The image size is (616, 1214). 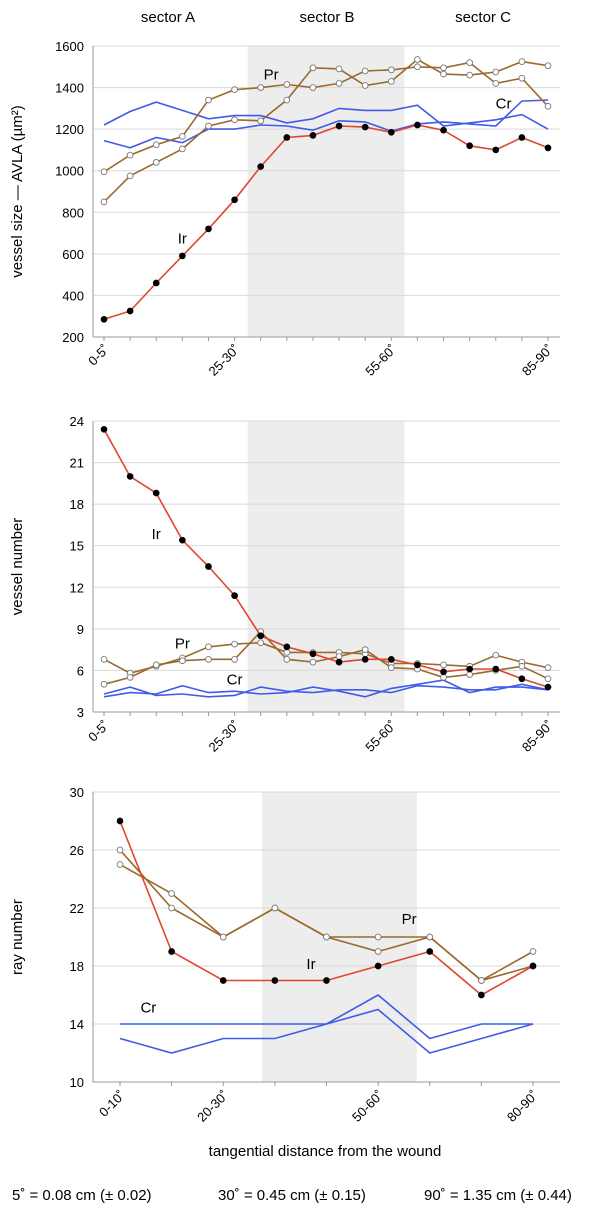 What do you see at coordinates (73, 295) in the screenshot?
I see `y-tick-label: 400` at bounding box center [73, 295].